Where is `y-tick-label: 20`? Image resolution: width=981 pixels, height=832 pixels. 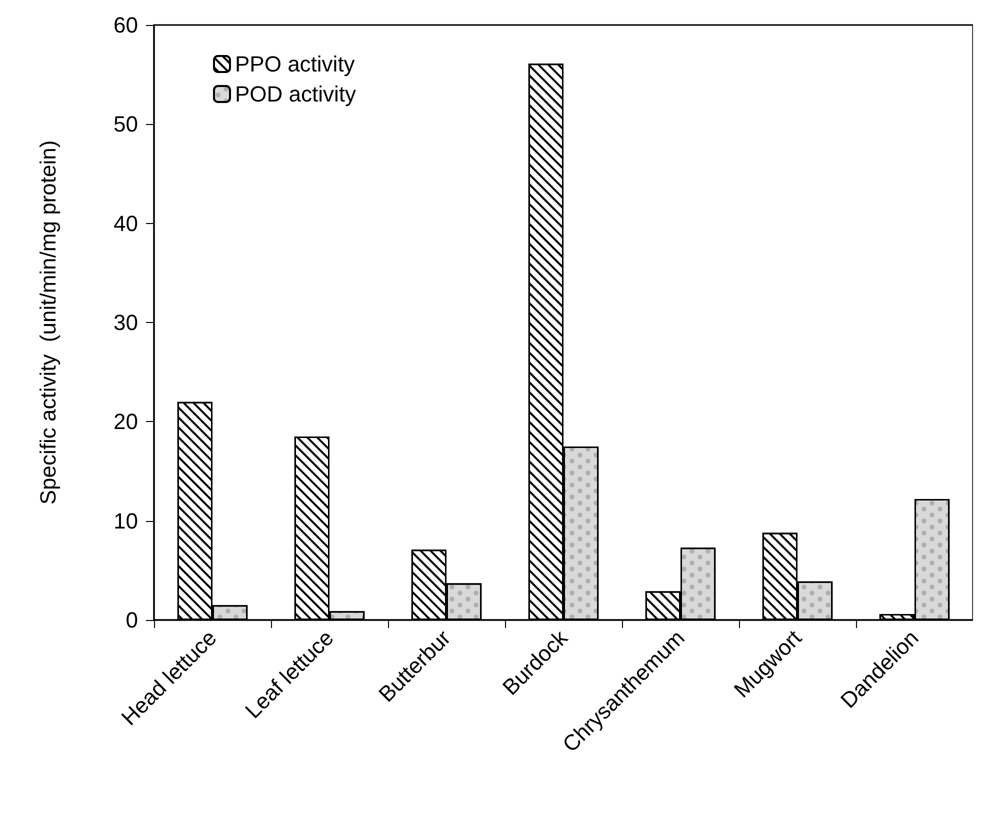 y-tick-label: 20 is located at coordinates (126, 421).